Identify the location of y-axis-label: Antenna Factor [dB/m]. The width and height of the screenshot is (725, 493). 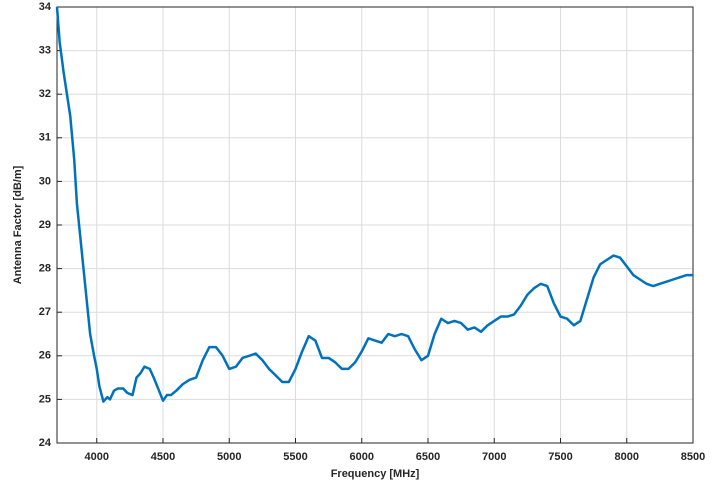
(18, 224).